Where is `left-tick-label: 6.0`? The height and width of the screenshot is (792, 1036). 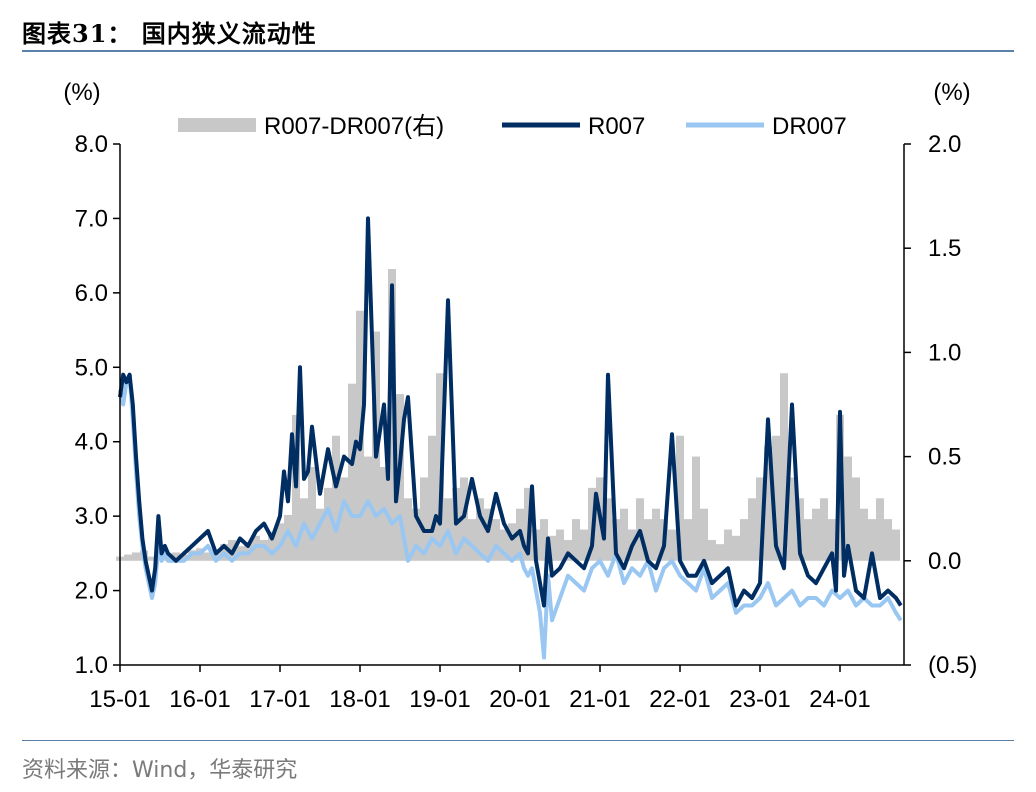
left-tick-label: 6.0 is located at coordinates (91, 293).